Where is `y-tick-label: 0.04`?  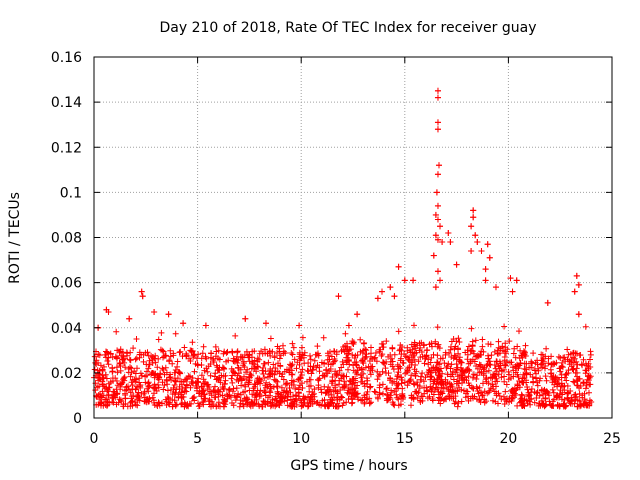
y-tick-label: 0.04 is located at coordinates (66, 329).